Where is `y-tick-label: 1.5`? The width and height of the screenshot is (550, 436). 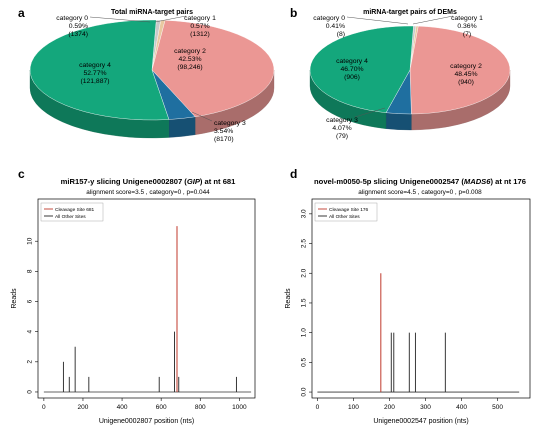 y-tick-label: 1.5 is located at coordinates (304, 302).